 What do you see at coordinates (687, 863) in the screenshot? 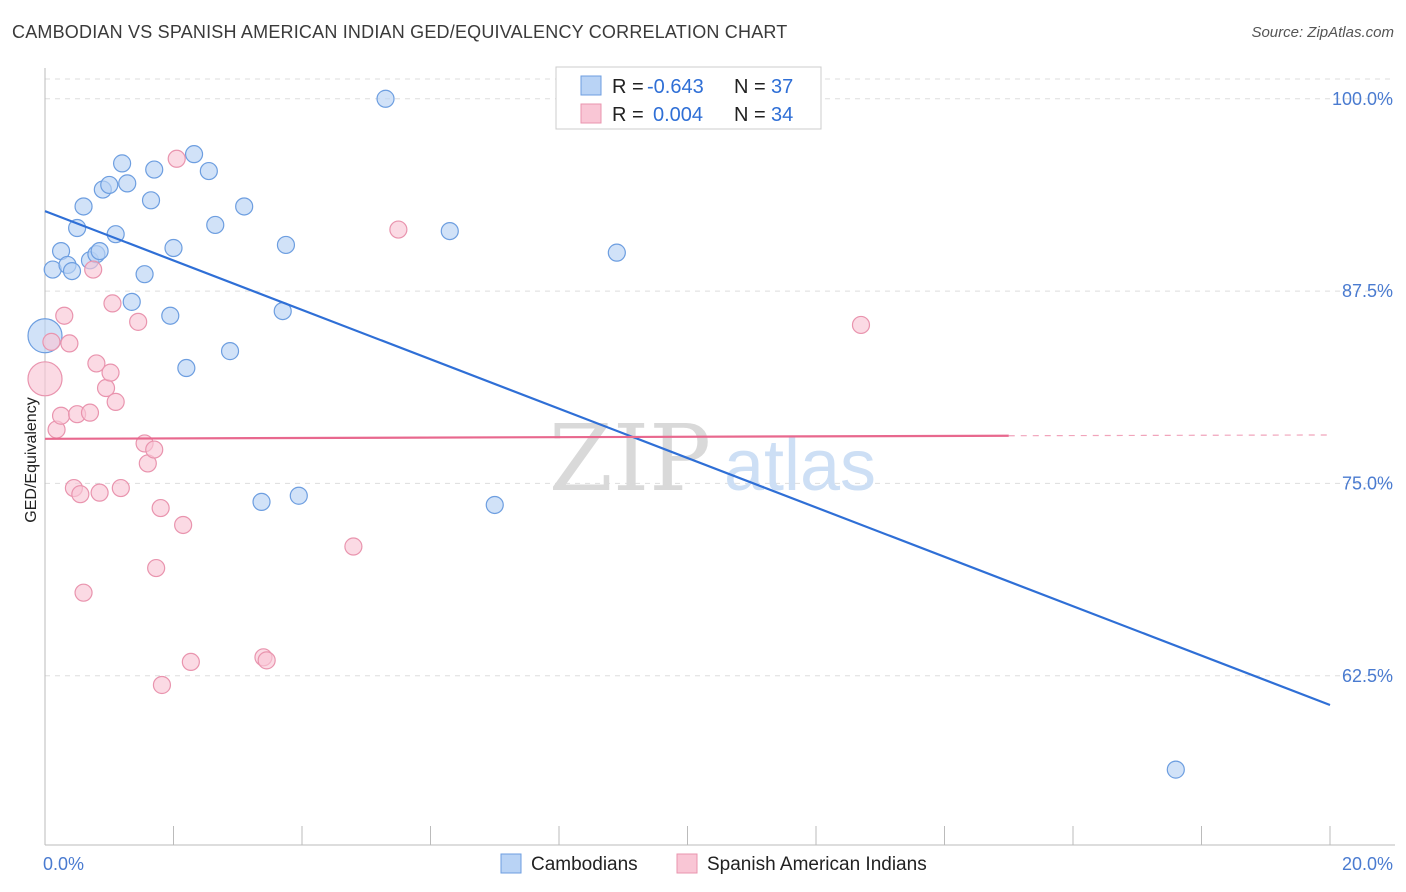
I see `series-legend-swatch-spanish-american-indians` at bounding box center [687, 863].